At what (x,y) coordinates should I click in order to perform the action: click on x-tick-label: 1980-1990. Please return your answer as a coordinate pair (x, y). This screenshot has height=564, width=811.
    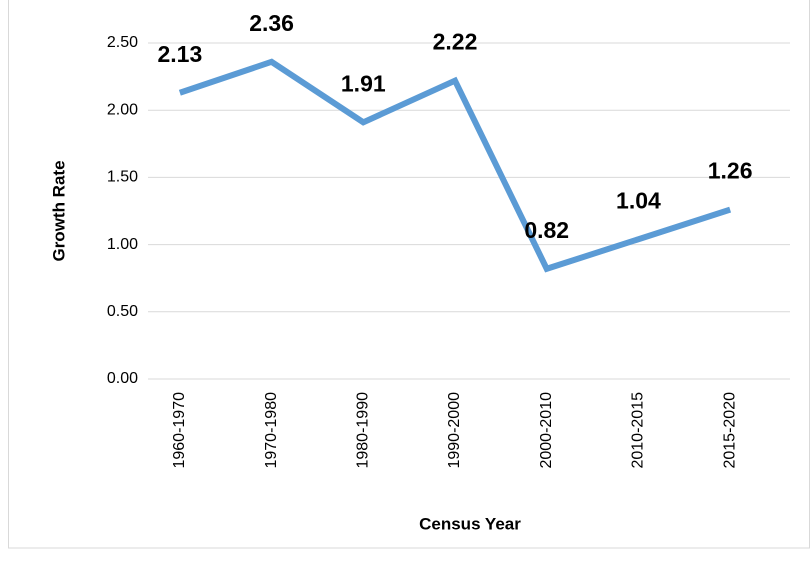
    Looking at the image, I should click on (363, 430).